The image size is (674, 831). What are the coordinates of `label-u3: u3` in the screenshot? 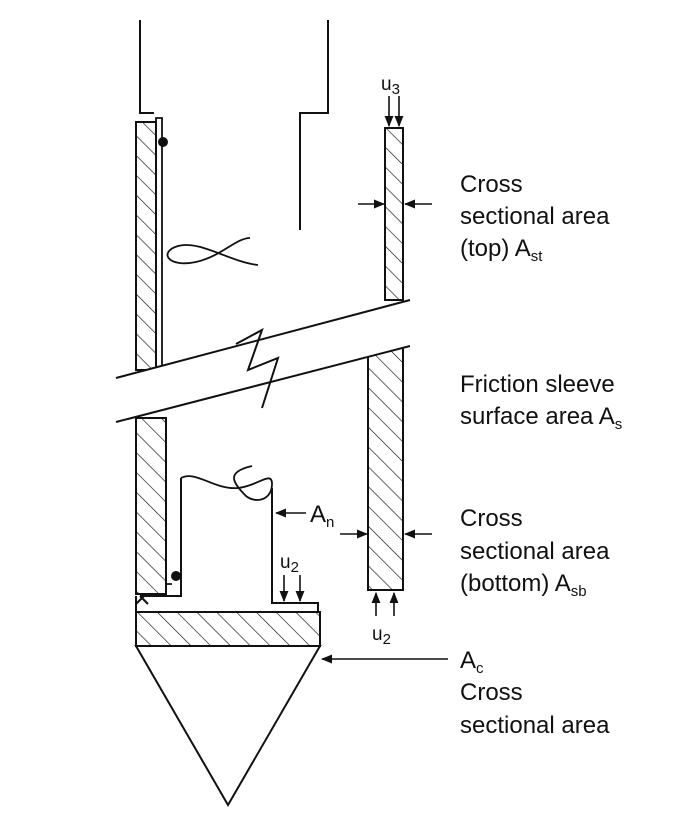 It's located at (390, 86).